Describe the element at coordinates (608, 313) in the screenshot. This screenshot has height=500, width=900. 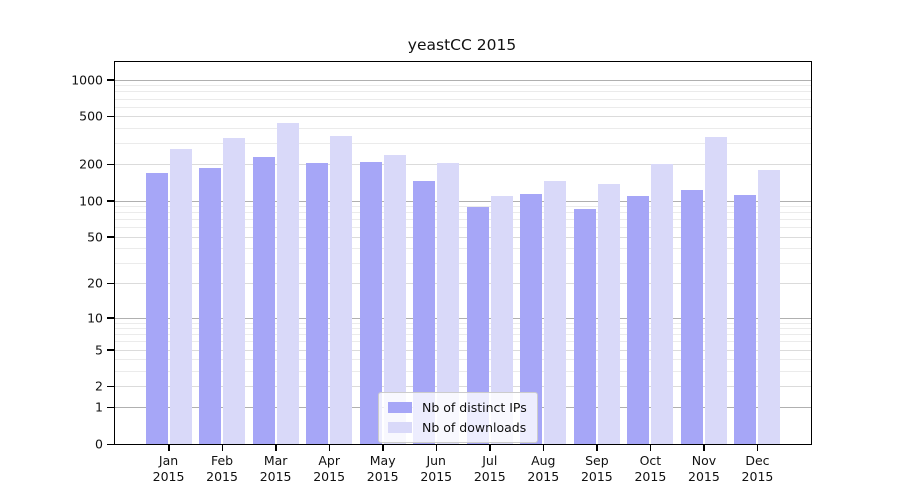
I see `bar-downloads-sep` at that location.